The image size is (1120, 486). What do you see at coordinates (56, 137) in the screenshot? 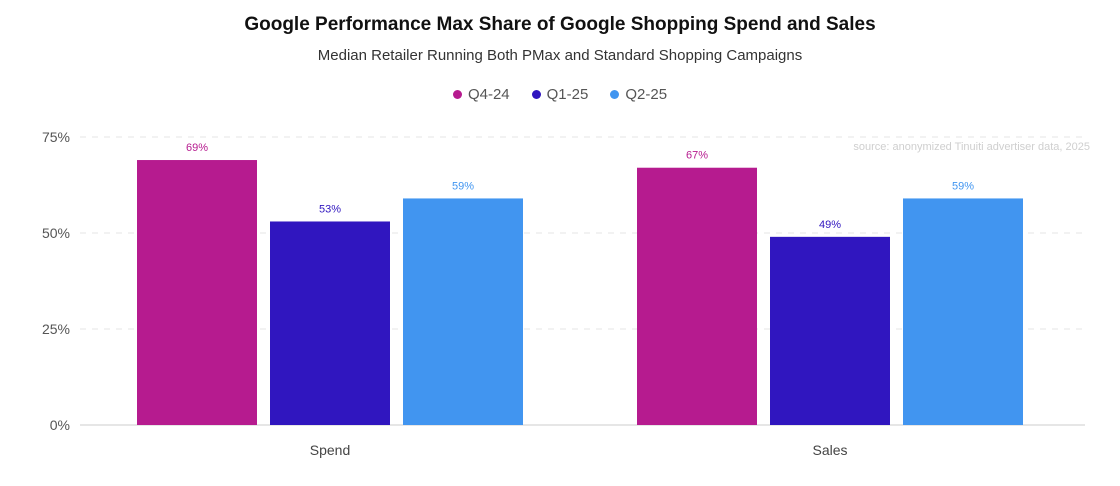
I see `y-tick-label: 75%` at bounding box center [56, 137].